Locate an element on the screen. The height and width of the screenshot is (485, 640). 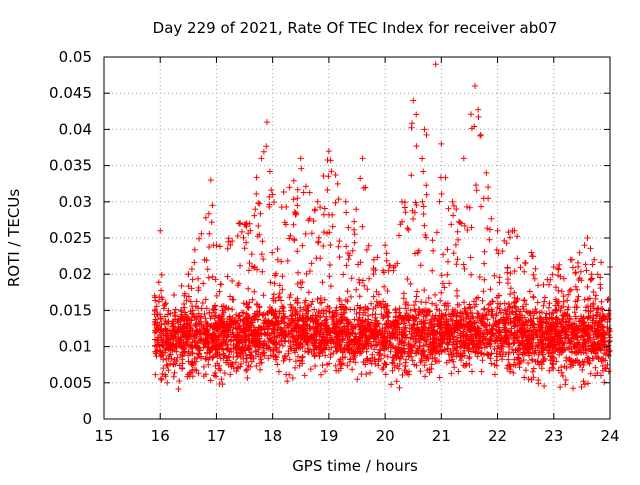
x-tick-label: 17 is located at coordinates (216, 436).